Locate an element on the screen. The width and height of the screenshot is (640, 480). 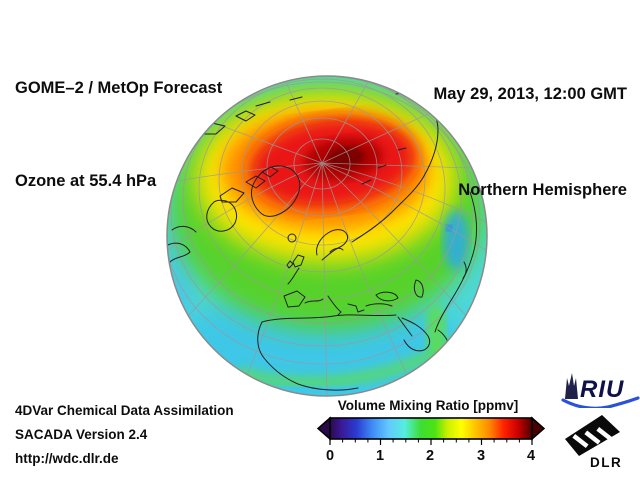
dlr-logo: DLR is located at coordinates (593, 442).